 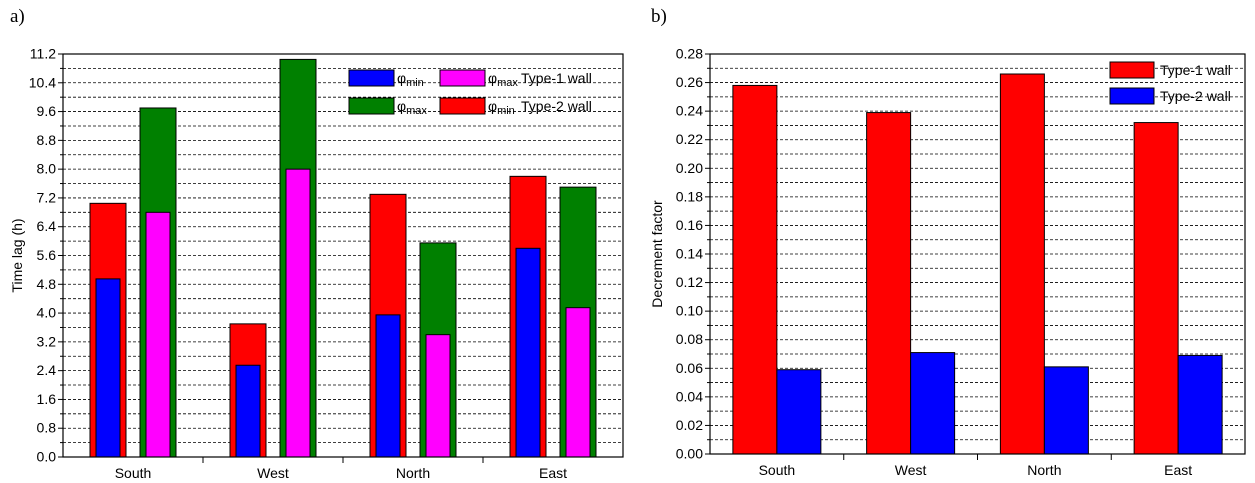 What do you see at coordinates (47, 370) in the screenshot?
I see `y-tick-label: 2.4` at bounding box center [47, 370].